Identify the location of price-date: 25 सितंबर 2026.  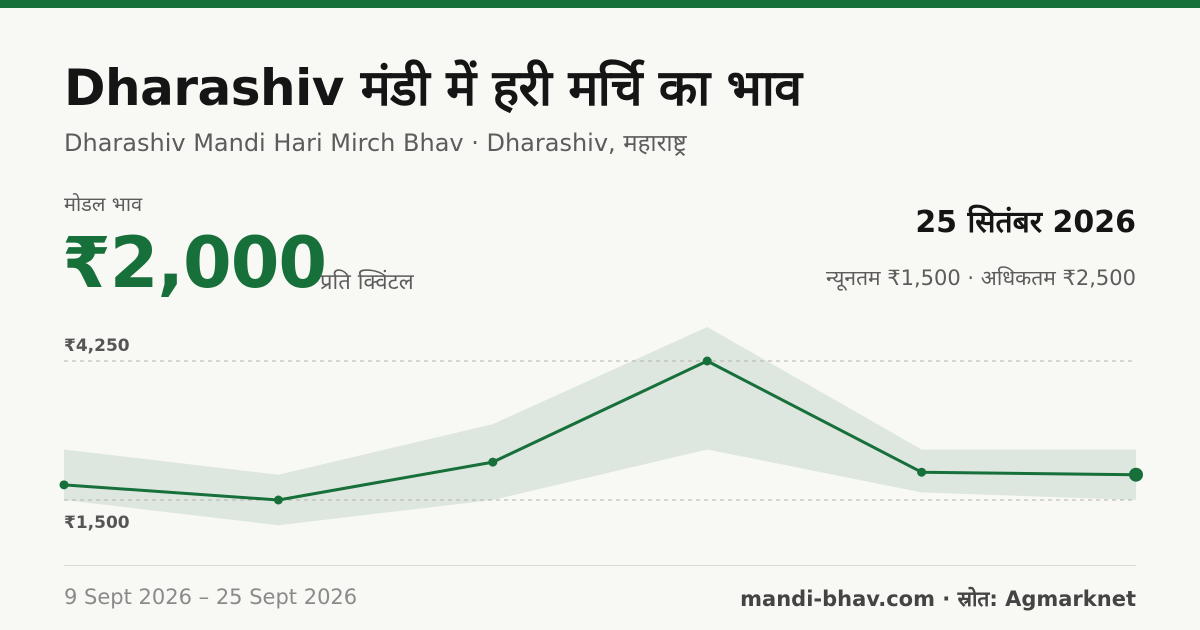
(1025, 222).